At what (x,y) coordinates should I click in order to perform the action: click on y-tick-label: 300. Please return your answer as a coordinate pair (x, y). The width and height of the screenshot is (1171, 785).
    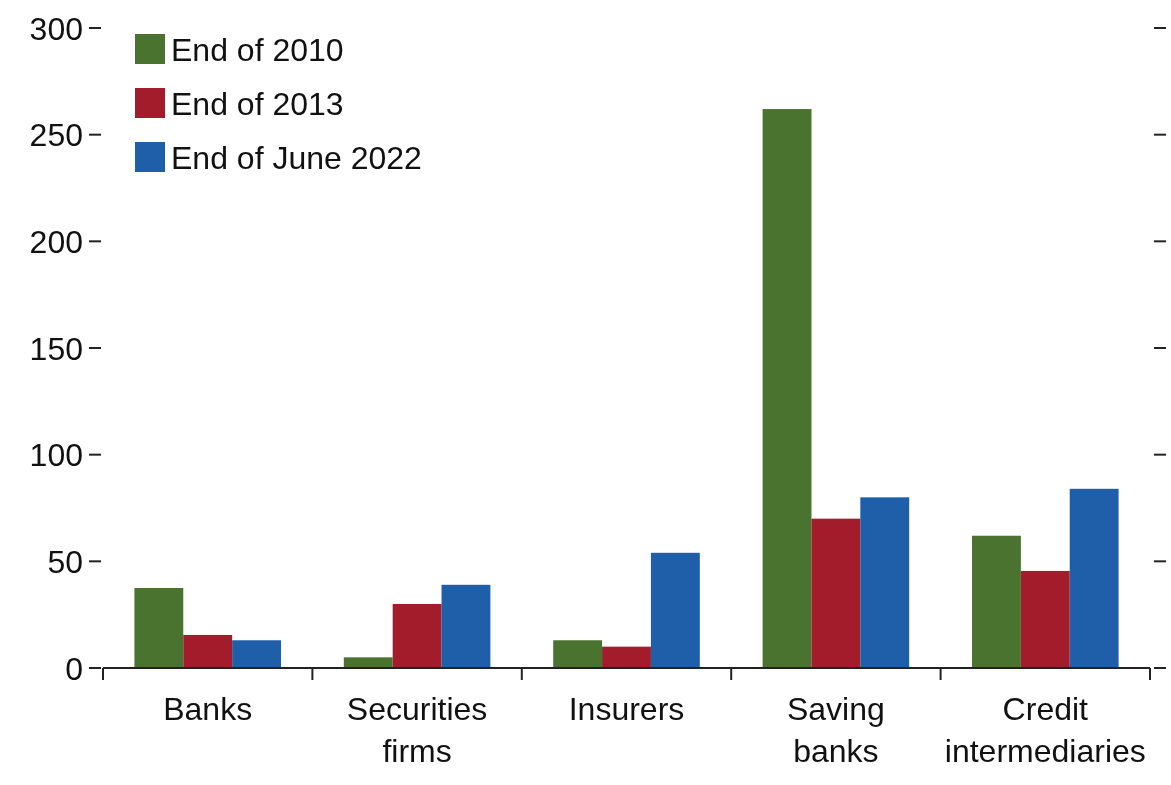
    Looking at the image, I should click on (56, 28).